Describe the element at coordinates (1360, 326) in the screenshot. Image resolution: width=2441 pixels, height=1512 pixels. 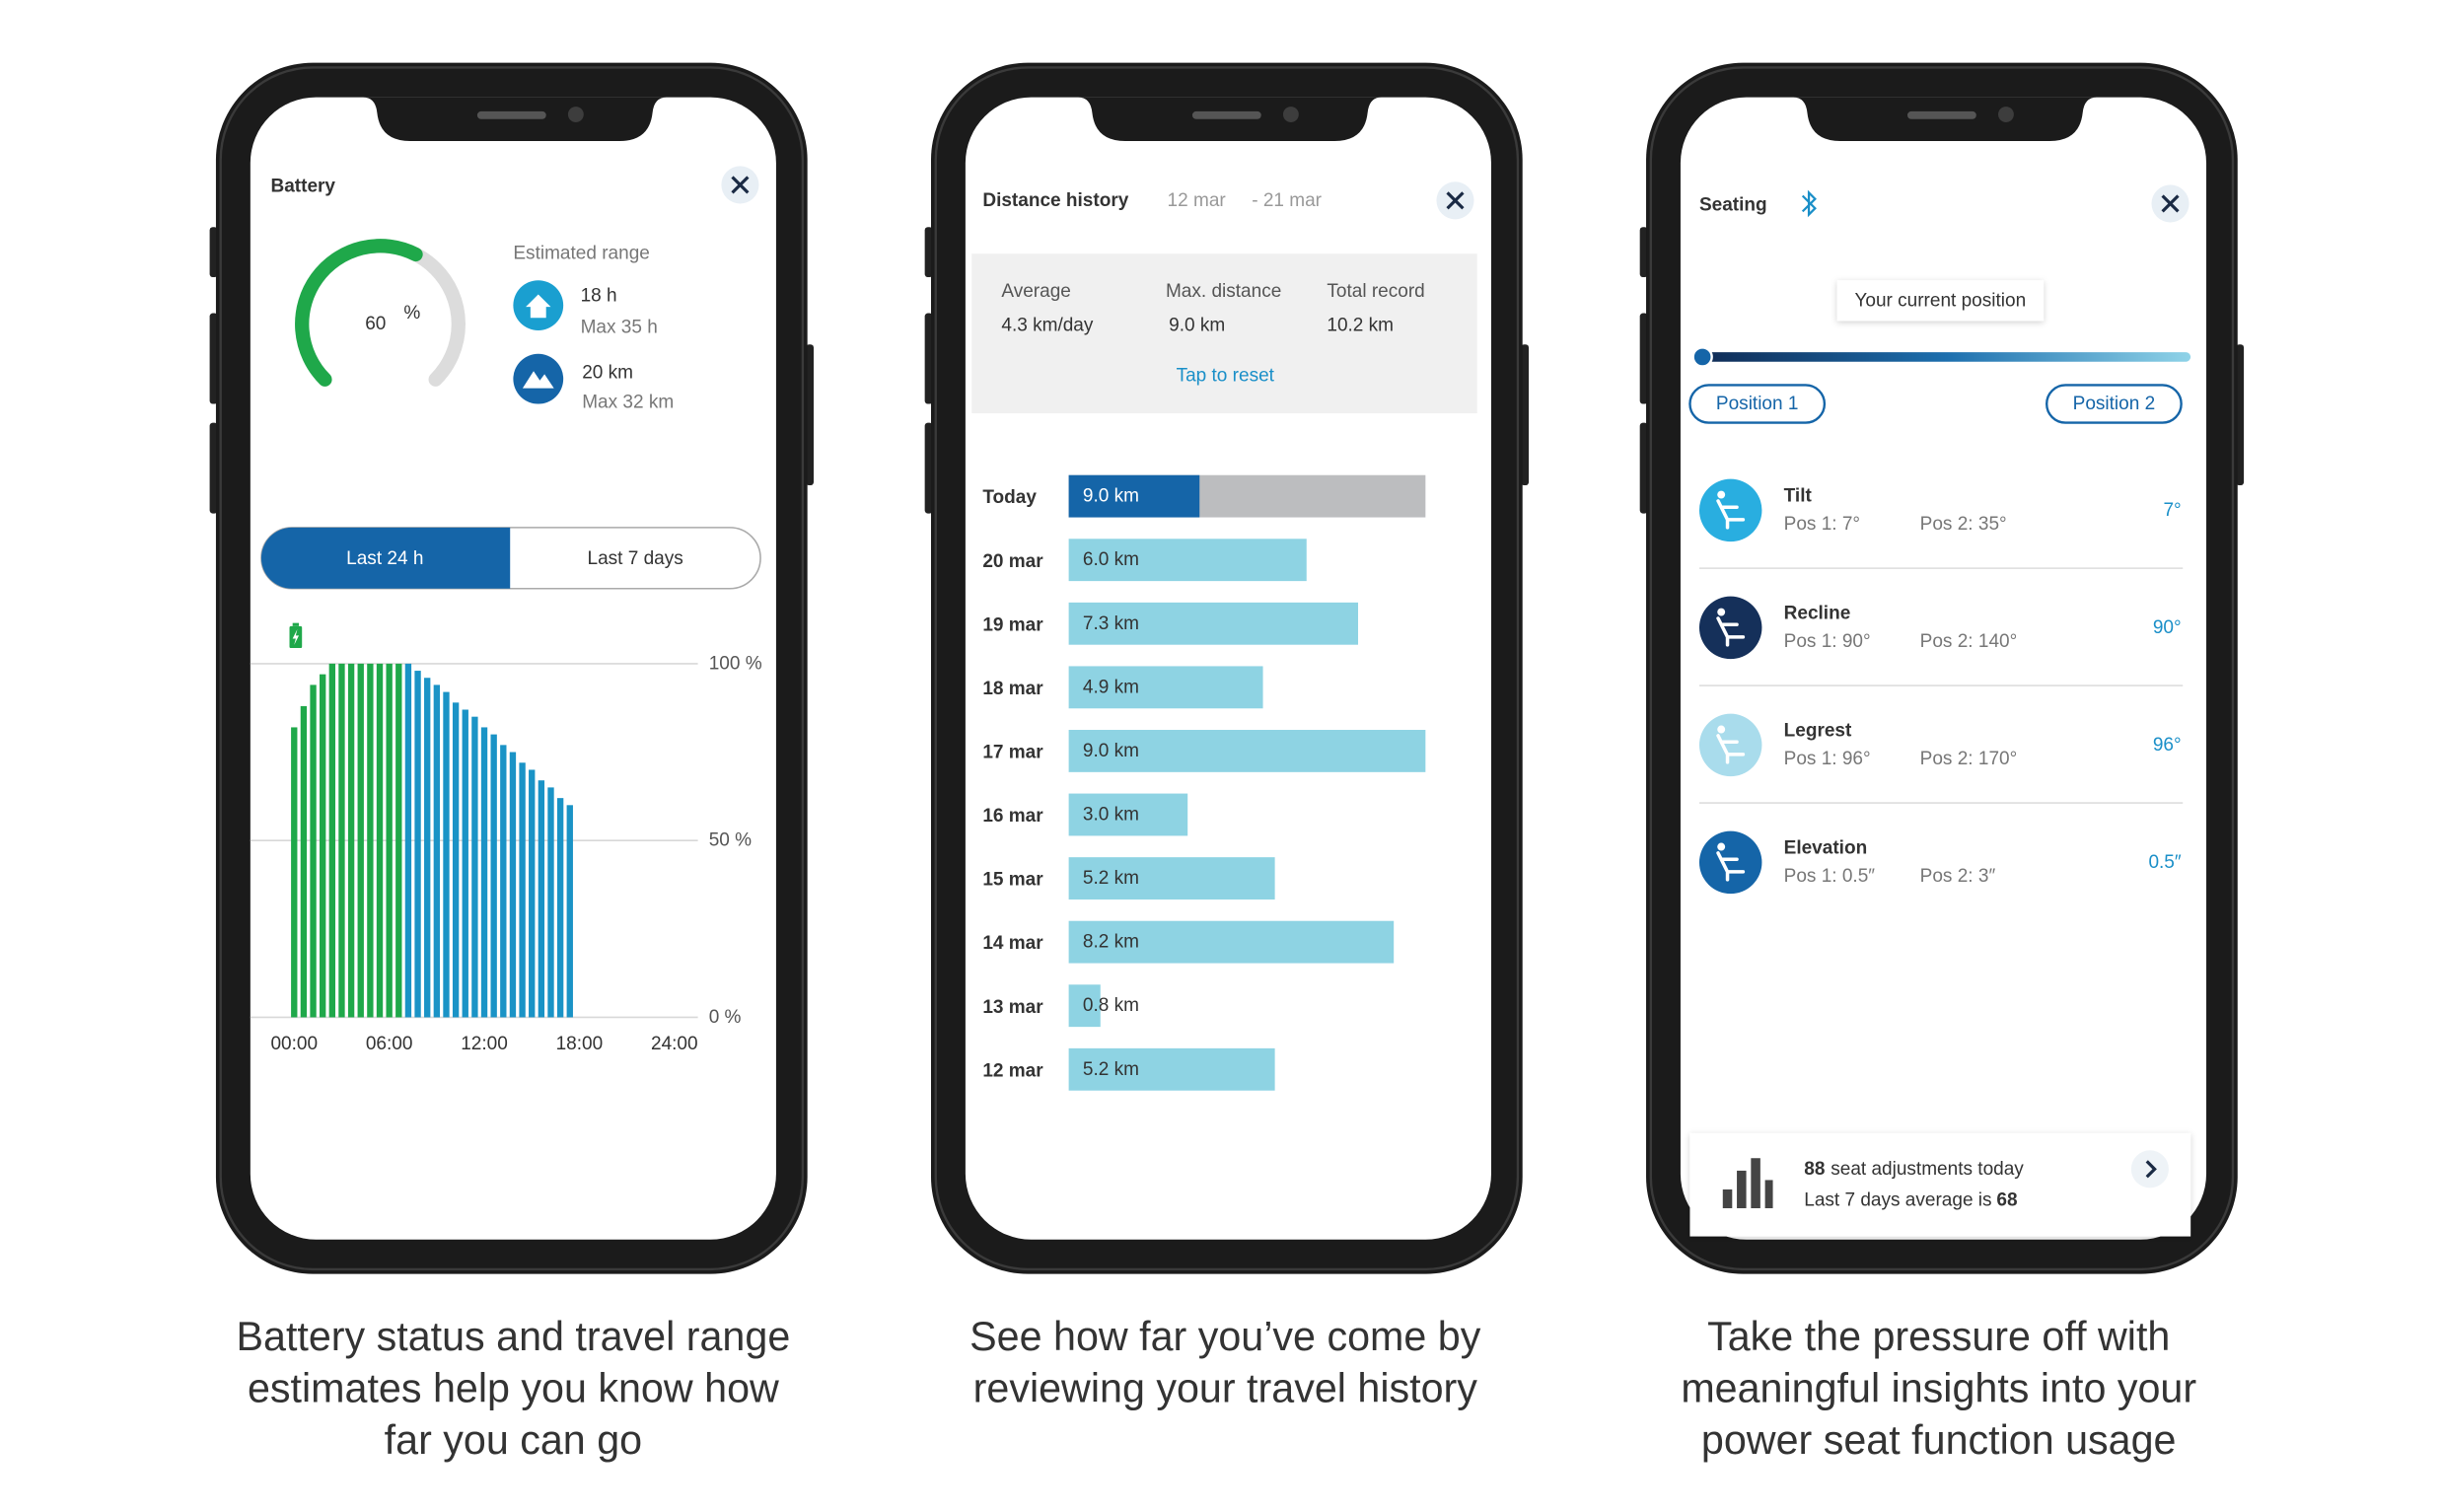
I see `stat-value: 10.2 km` at that location.